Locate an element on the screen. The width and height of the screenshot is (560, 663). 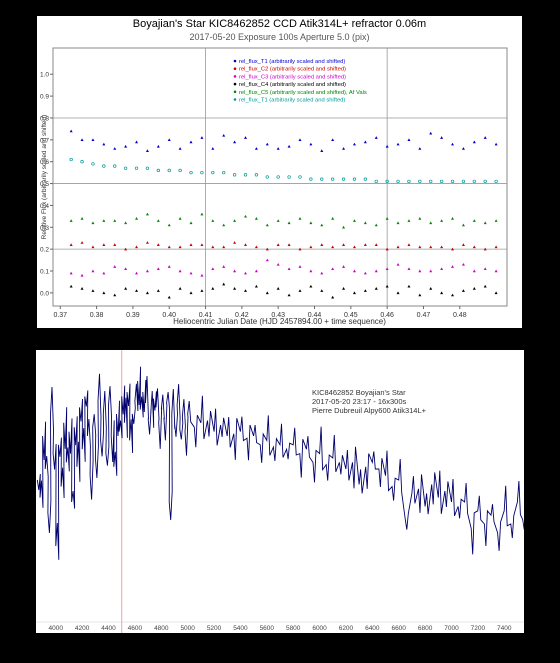
x-tick-label: 4600 is located at coordinates (135, 628).